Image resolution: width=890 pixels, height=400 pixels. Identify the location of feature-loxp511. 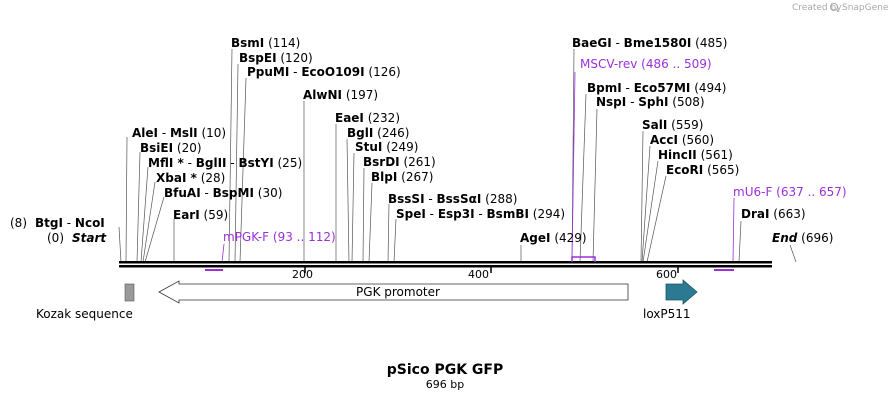
(681, 292).